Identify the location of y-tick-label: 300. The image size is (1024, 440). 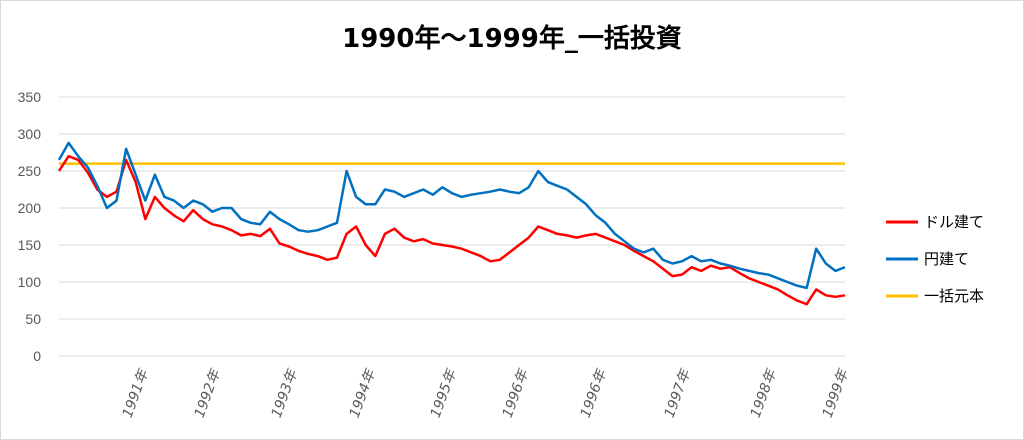
(30, 134).